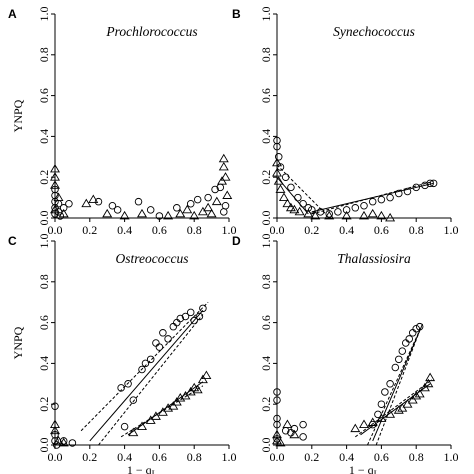  What do you see at coordinates (152, 258) in the screenshot?
I see `panel-title: Ostreococcus` at bounding box center [152, 258].